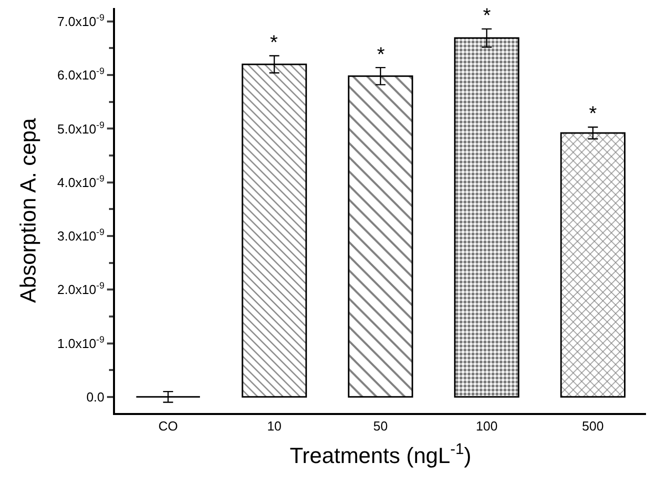 This screenshot has width=661, height=488. I want to click on y-tick-label: 7.0x10$^{-9}$, so click(80, 20).